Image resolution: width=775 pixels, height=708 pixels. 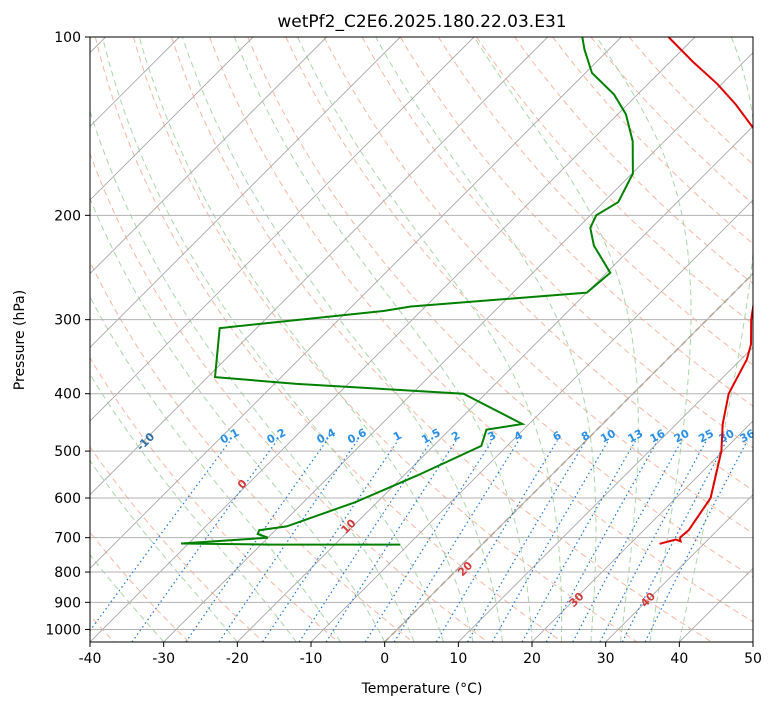 I want to click on mixing-ratio-label: 4, so click(x=518, y=436).